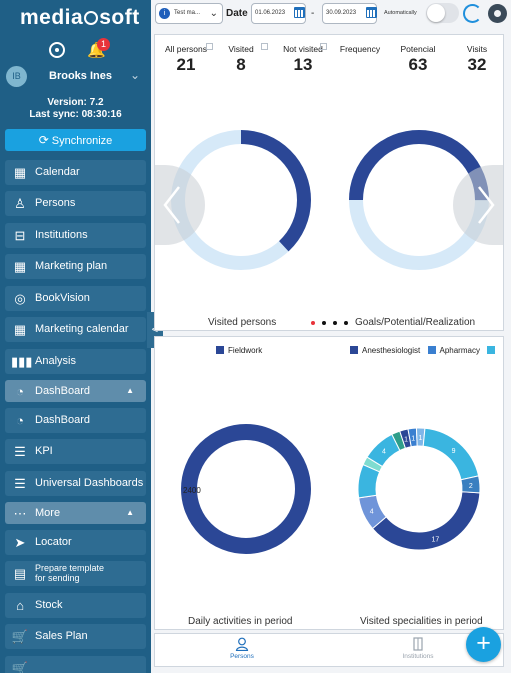 The image size is (511, 673). Describe the element at coordinates (75, 266) in the screenshot. I see `sidebar-item-marketing-plan: ▦ Marketing plan` at that location.